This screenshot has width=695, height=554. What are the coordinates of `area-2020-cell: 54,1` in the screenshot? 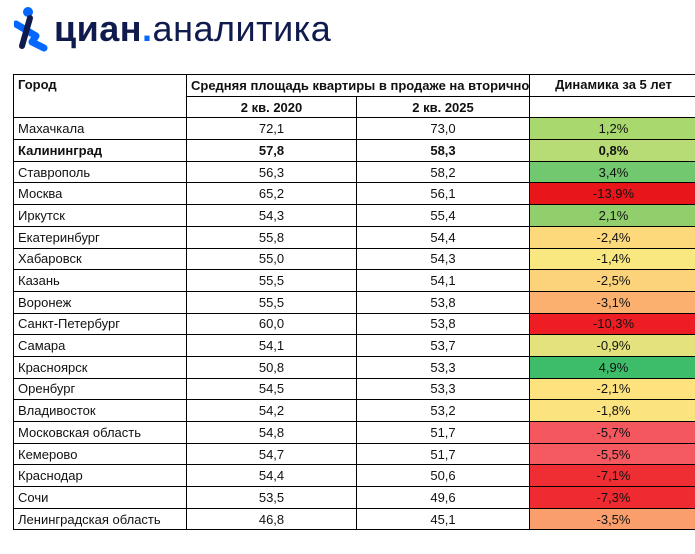 It's located at (271, 345).